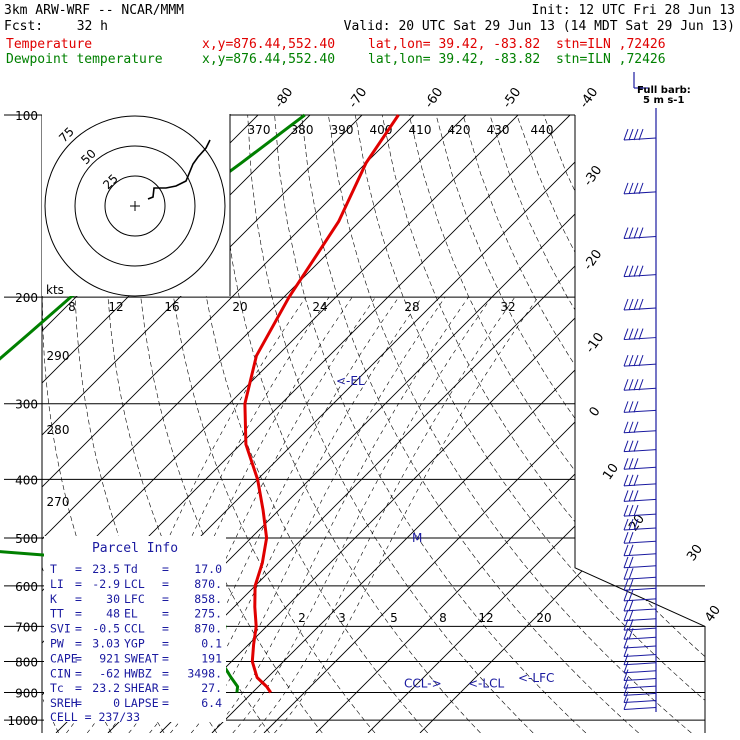  What do you see at coordinates (420, 130) in the screenshot?
I see `theta-e-label: 410` at bounding box center [420, 130].